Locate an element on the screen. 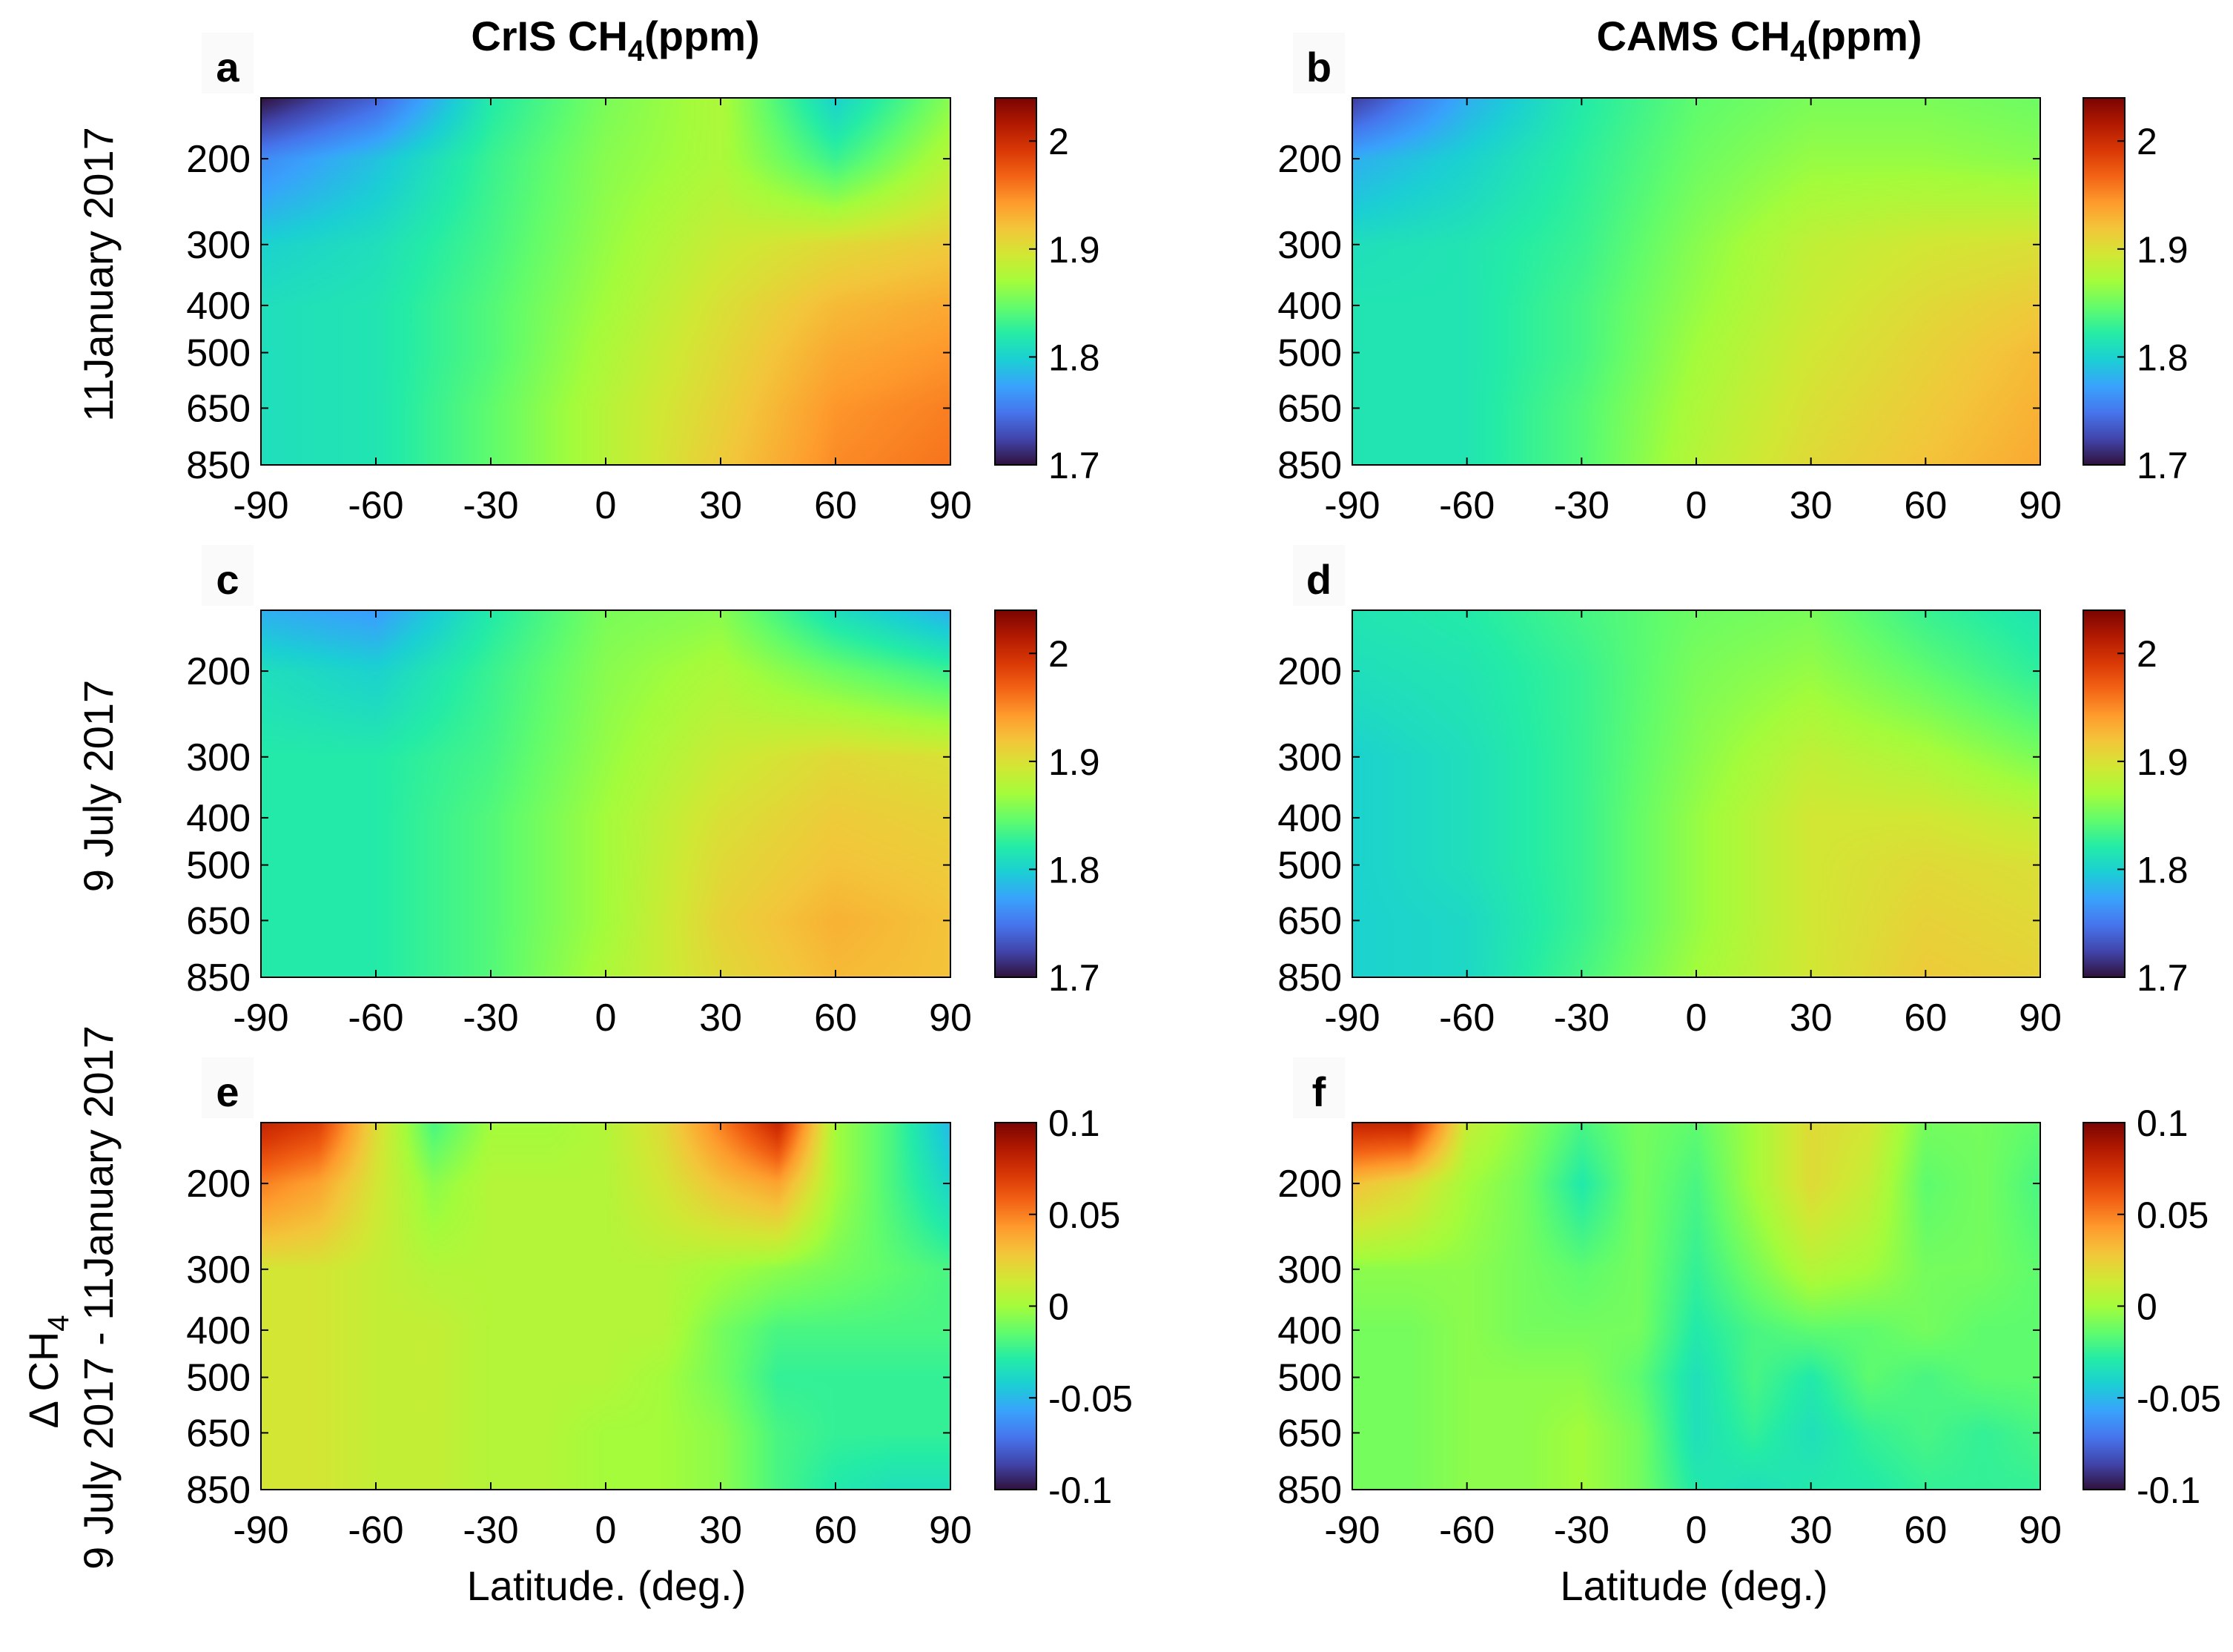 The height and width of the screenshot is (1652, 2233). column-title-cams: CAMS CH4(ppm) is located at coordinates (1759, 40).